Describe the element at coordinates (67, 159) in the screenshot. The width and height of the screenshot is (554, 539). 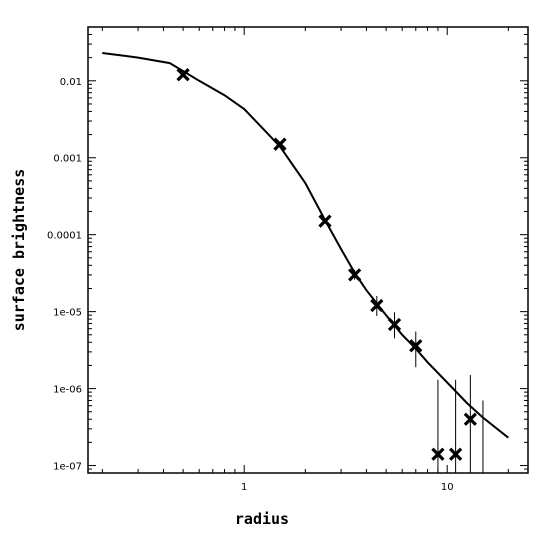
I see `y-tick-label: 0.001` at that location.